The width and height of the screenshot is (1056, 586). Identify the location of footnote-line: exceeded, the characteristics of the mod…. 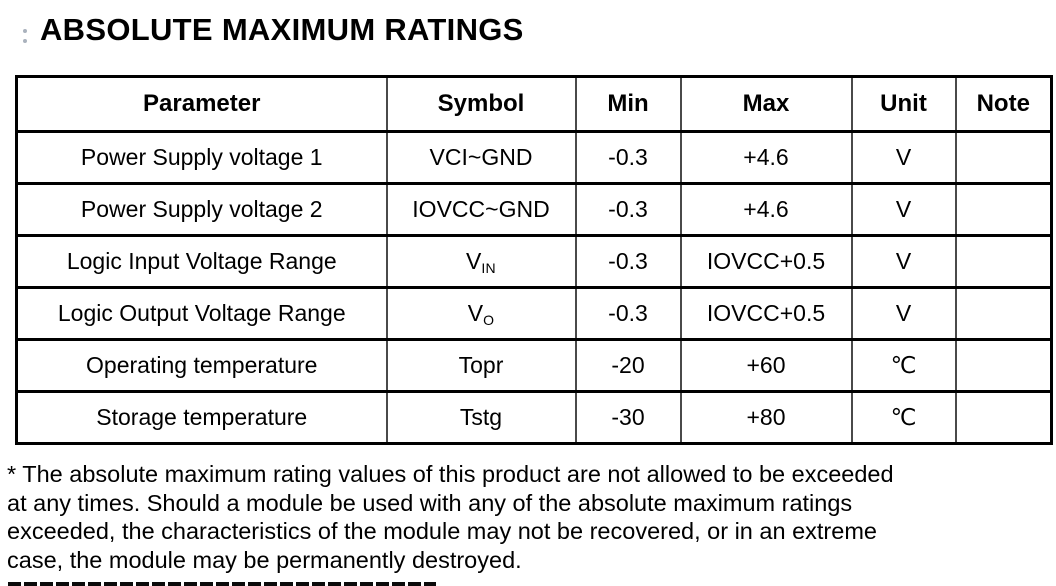
(442, 531).